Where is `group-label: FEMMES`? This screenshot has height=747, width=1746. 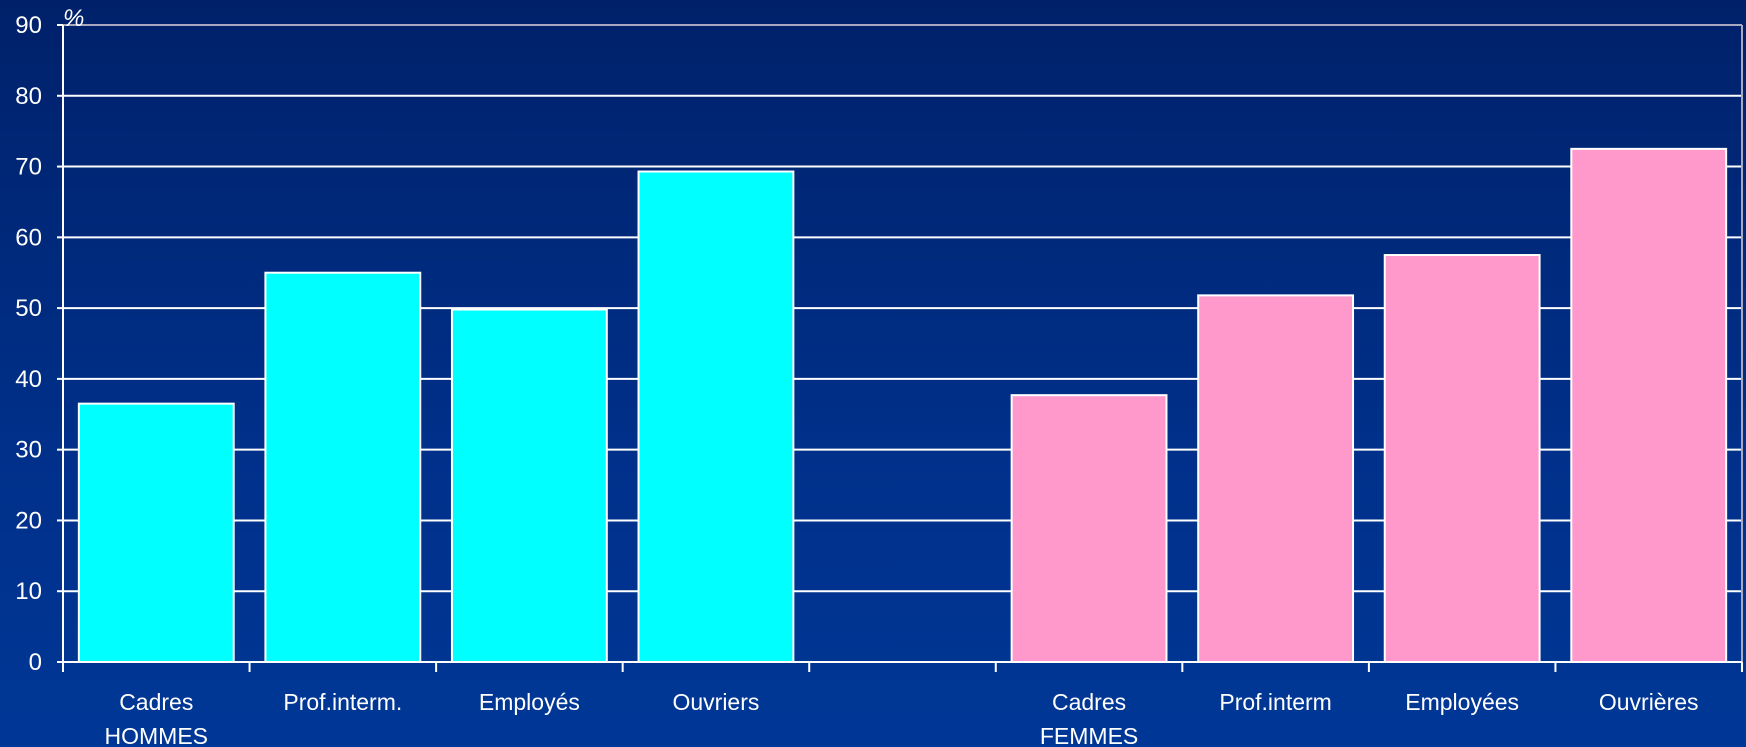
group-label: FEMMES is located at coordinates (1089, 735).